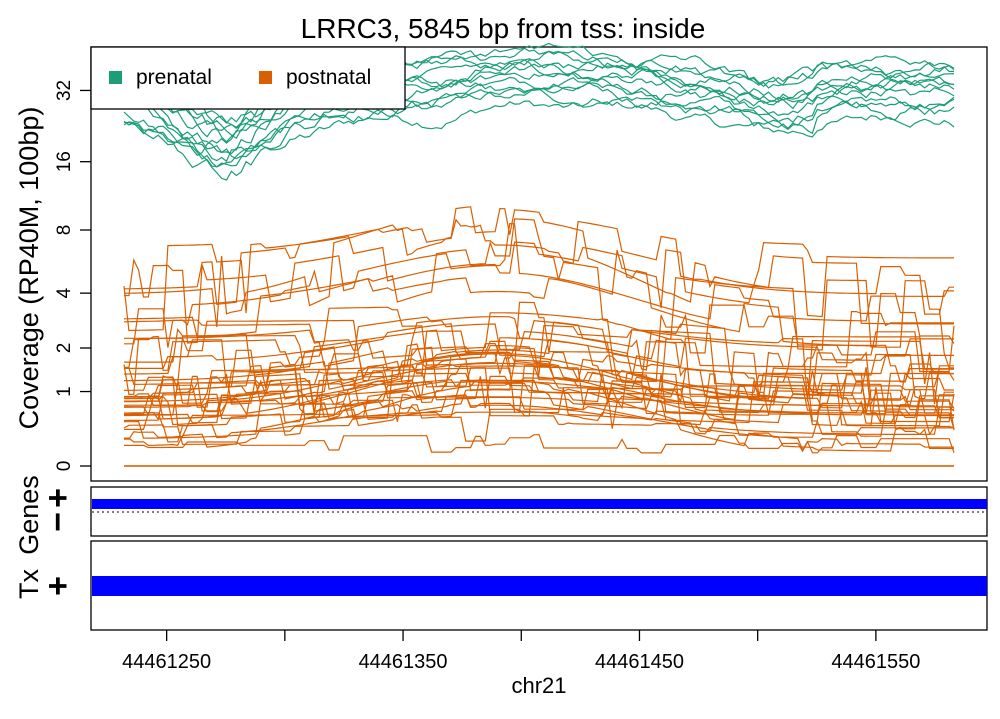 The height and width of the screenshot is (719, 1000). I want to click on y-tick-label: 8, so click(64, 230).